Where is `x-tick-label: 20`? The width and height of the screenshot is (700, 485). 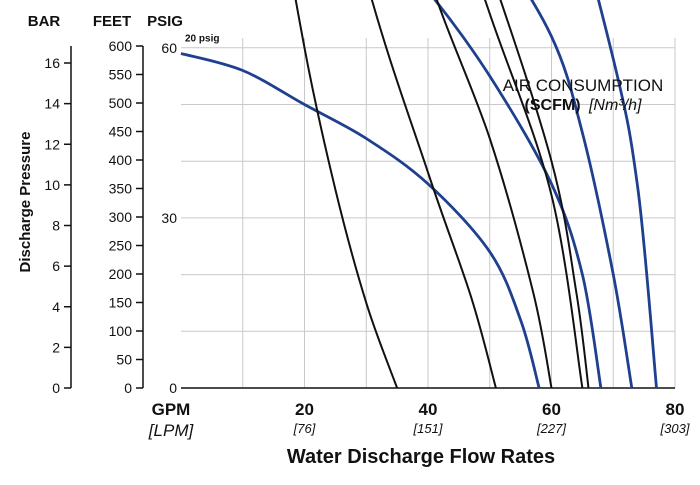
x-tick-label: 20 is located at coordinates (304, 409).